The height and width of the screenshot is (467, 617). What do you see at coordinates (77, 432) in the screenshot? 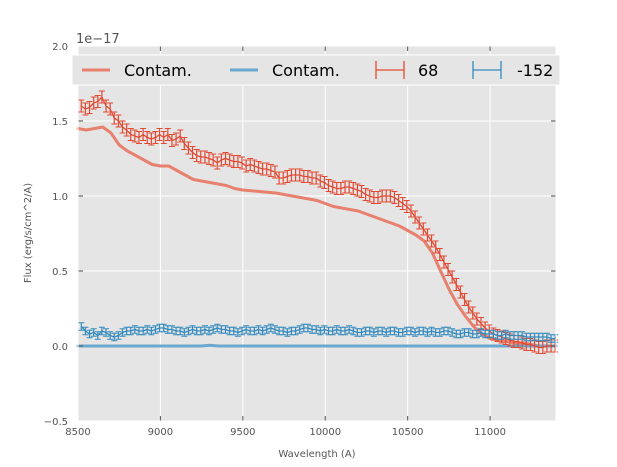
I see `x-tick-label: 8500` at bounding box center [77, 432].